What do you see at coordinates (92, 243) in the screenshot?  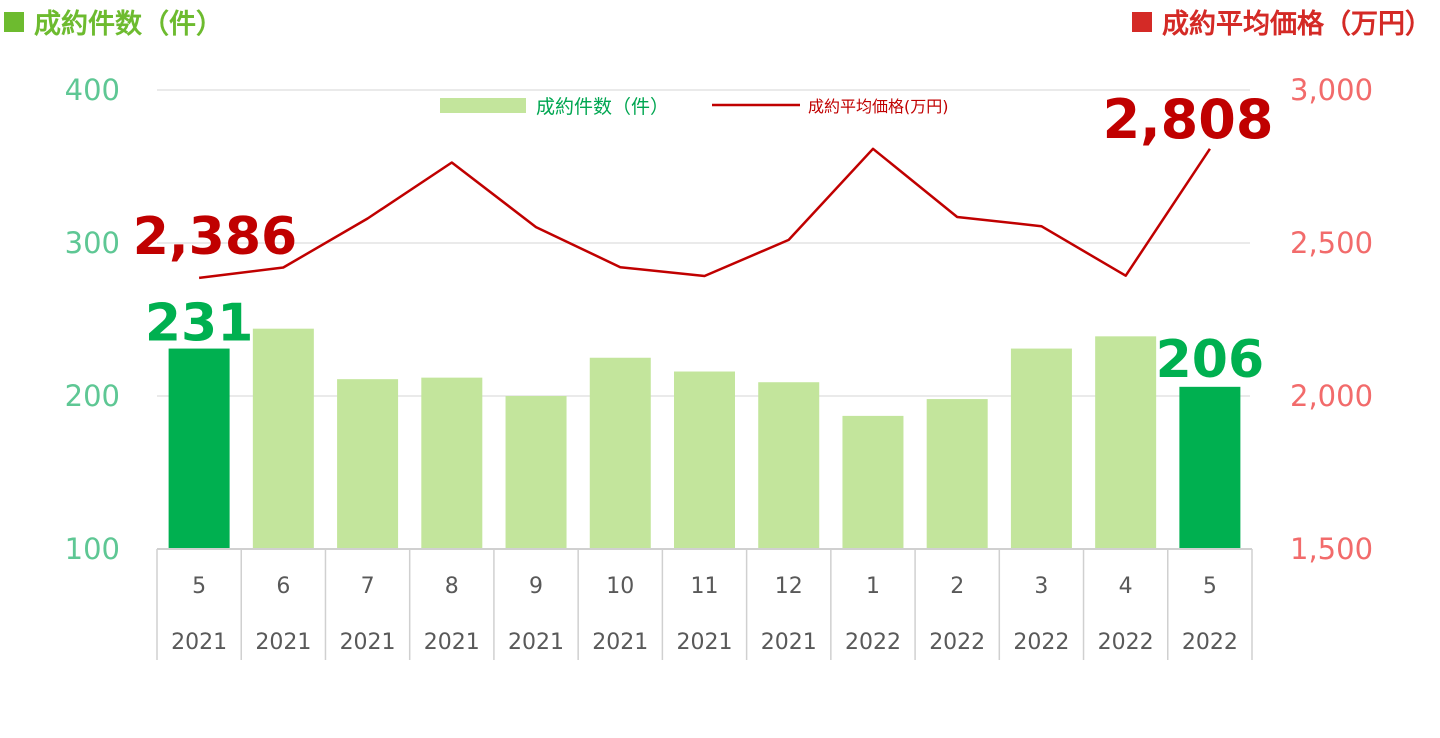 I see `left-y-tick-label: 300` at bounding box center [92, 243].